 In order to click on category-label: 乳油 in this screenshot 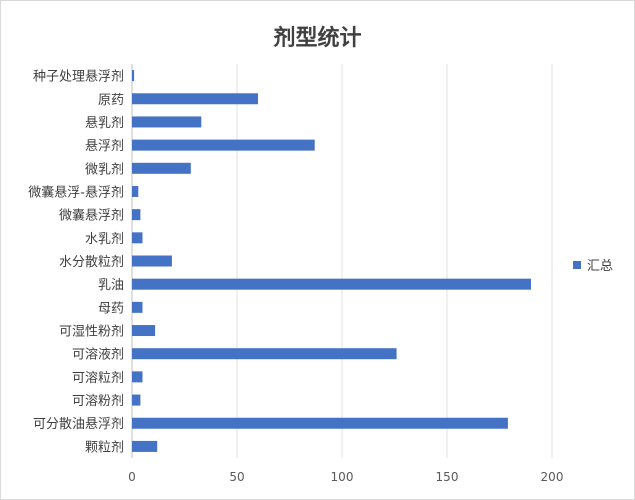, I will do `click(111, 285)`.